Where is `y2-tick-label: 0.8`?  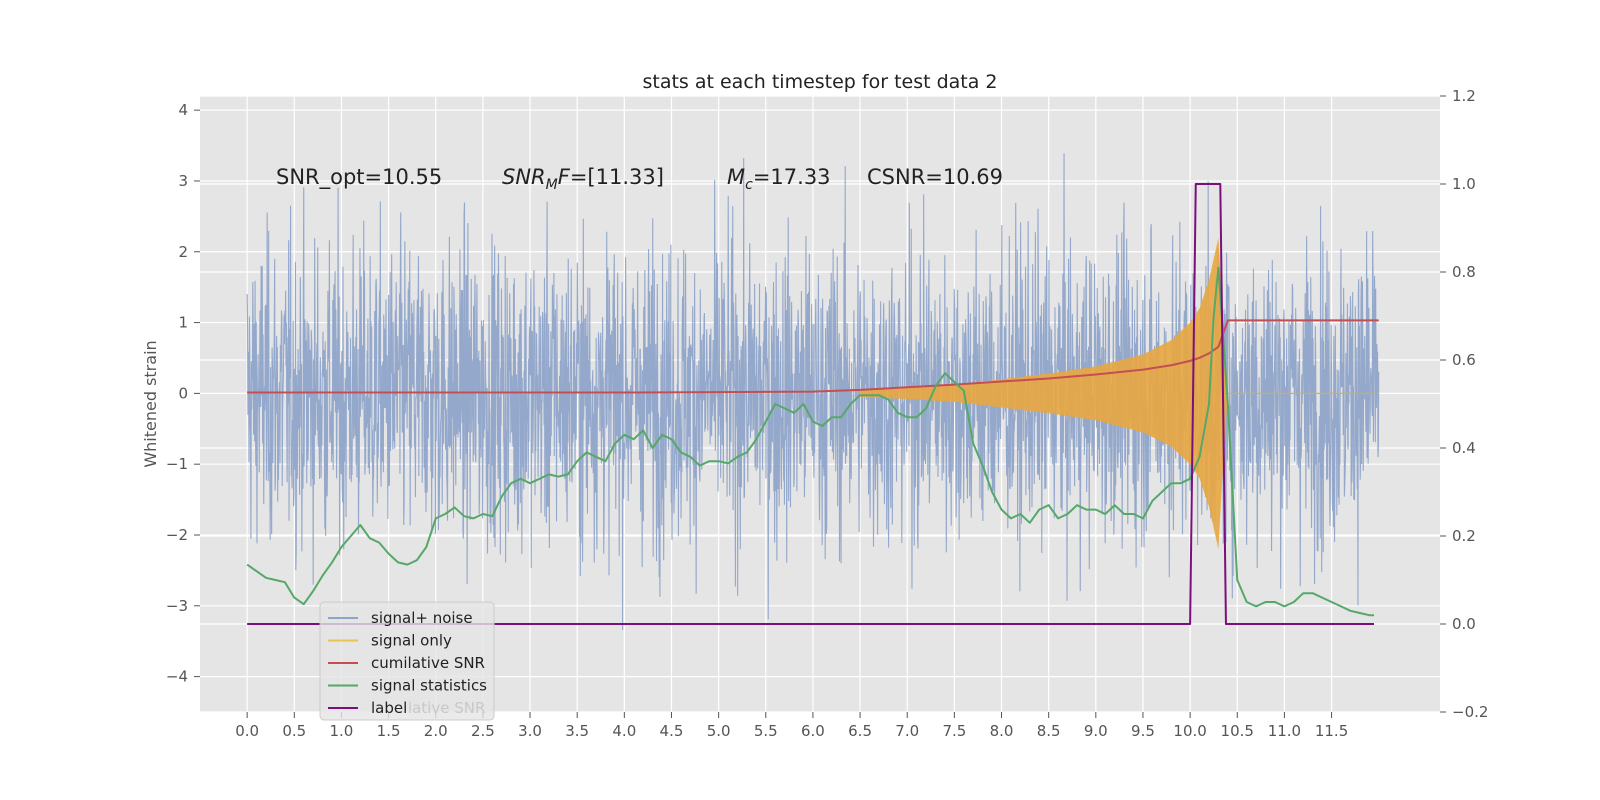
y2-tick-label: 0.8 is located at coordinates (1464, 272).